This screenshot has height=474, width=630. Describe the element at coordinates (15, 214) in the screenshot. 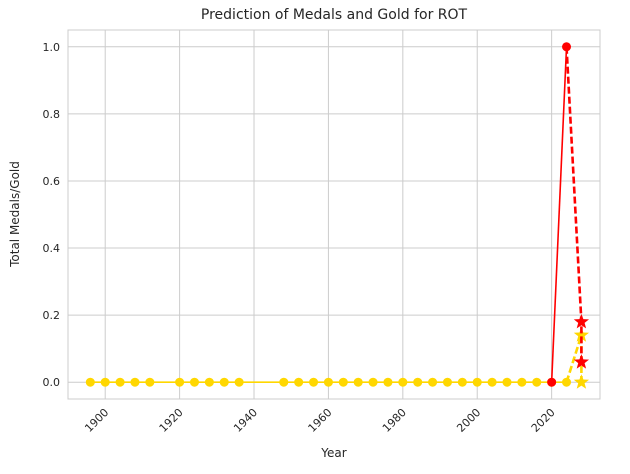

I see `y-axis-label: Total Medals/Gold` at that location.